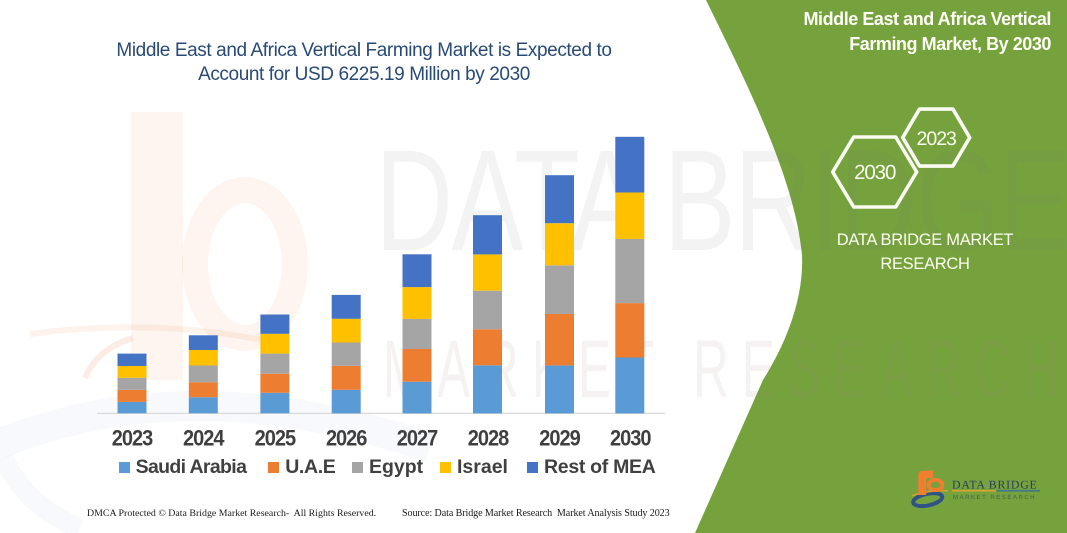 The width and height of the screenshot is (1067, 533). Describe the element at coordinates (994, 497) in the screenshot. I see `svg-text: MARKET RESEARCH` at that location.